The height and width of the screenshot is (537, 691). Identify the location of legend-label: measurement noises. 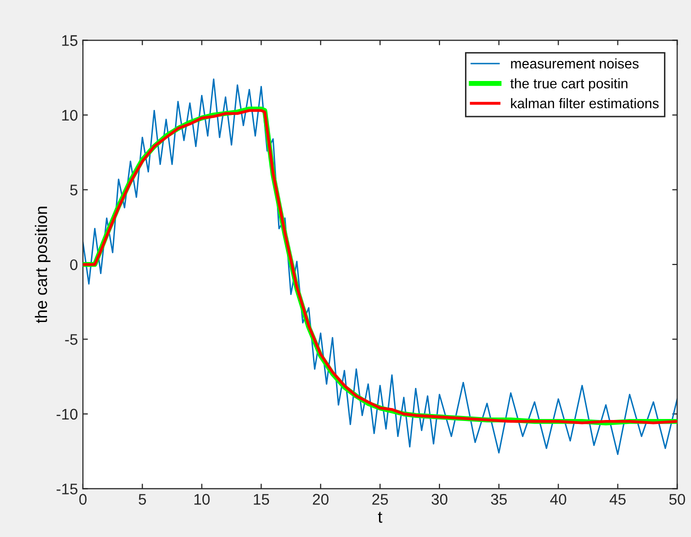
(575, 63).